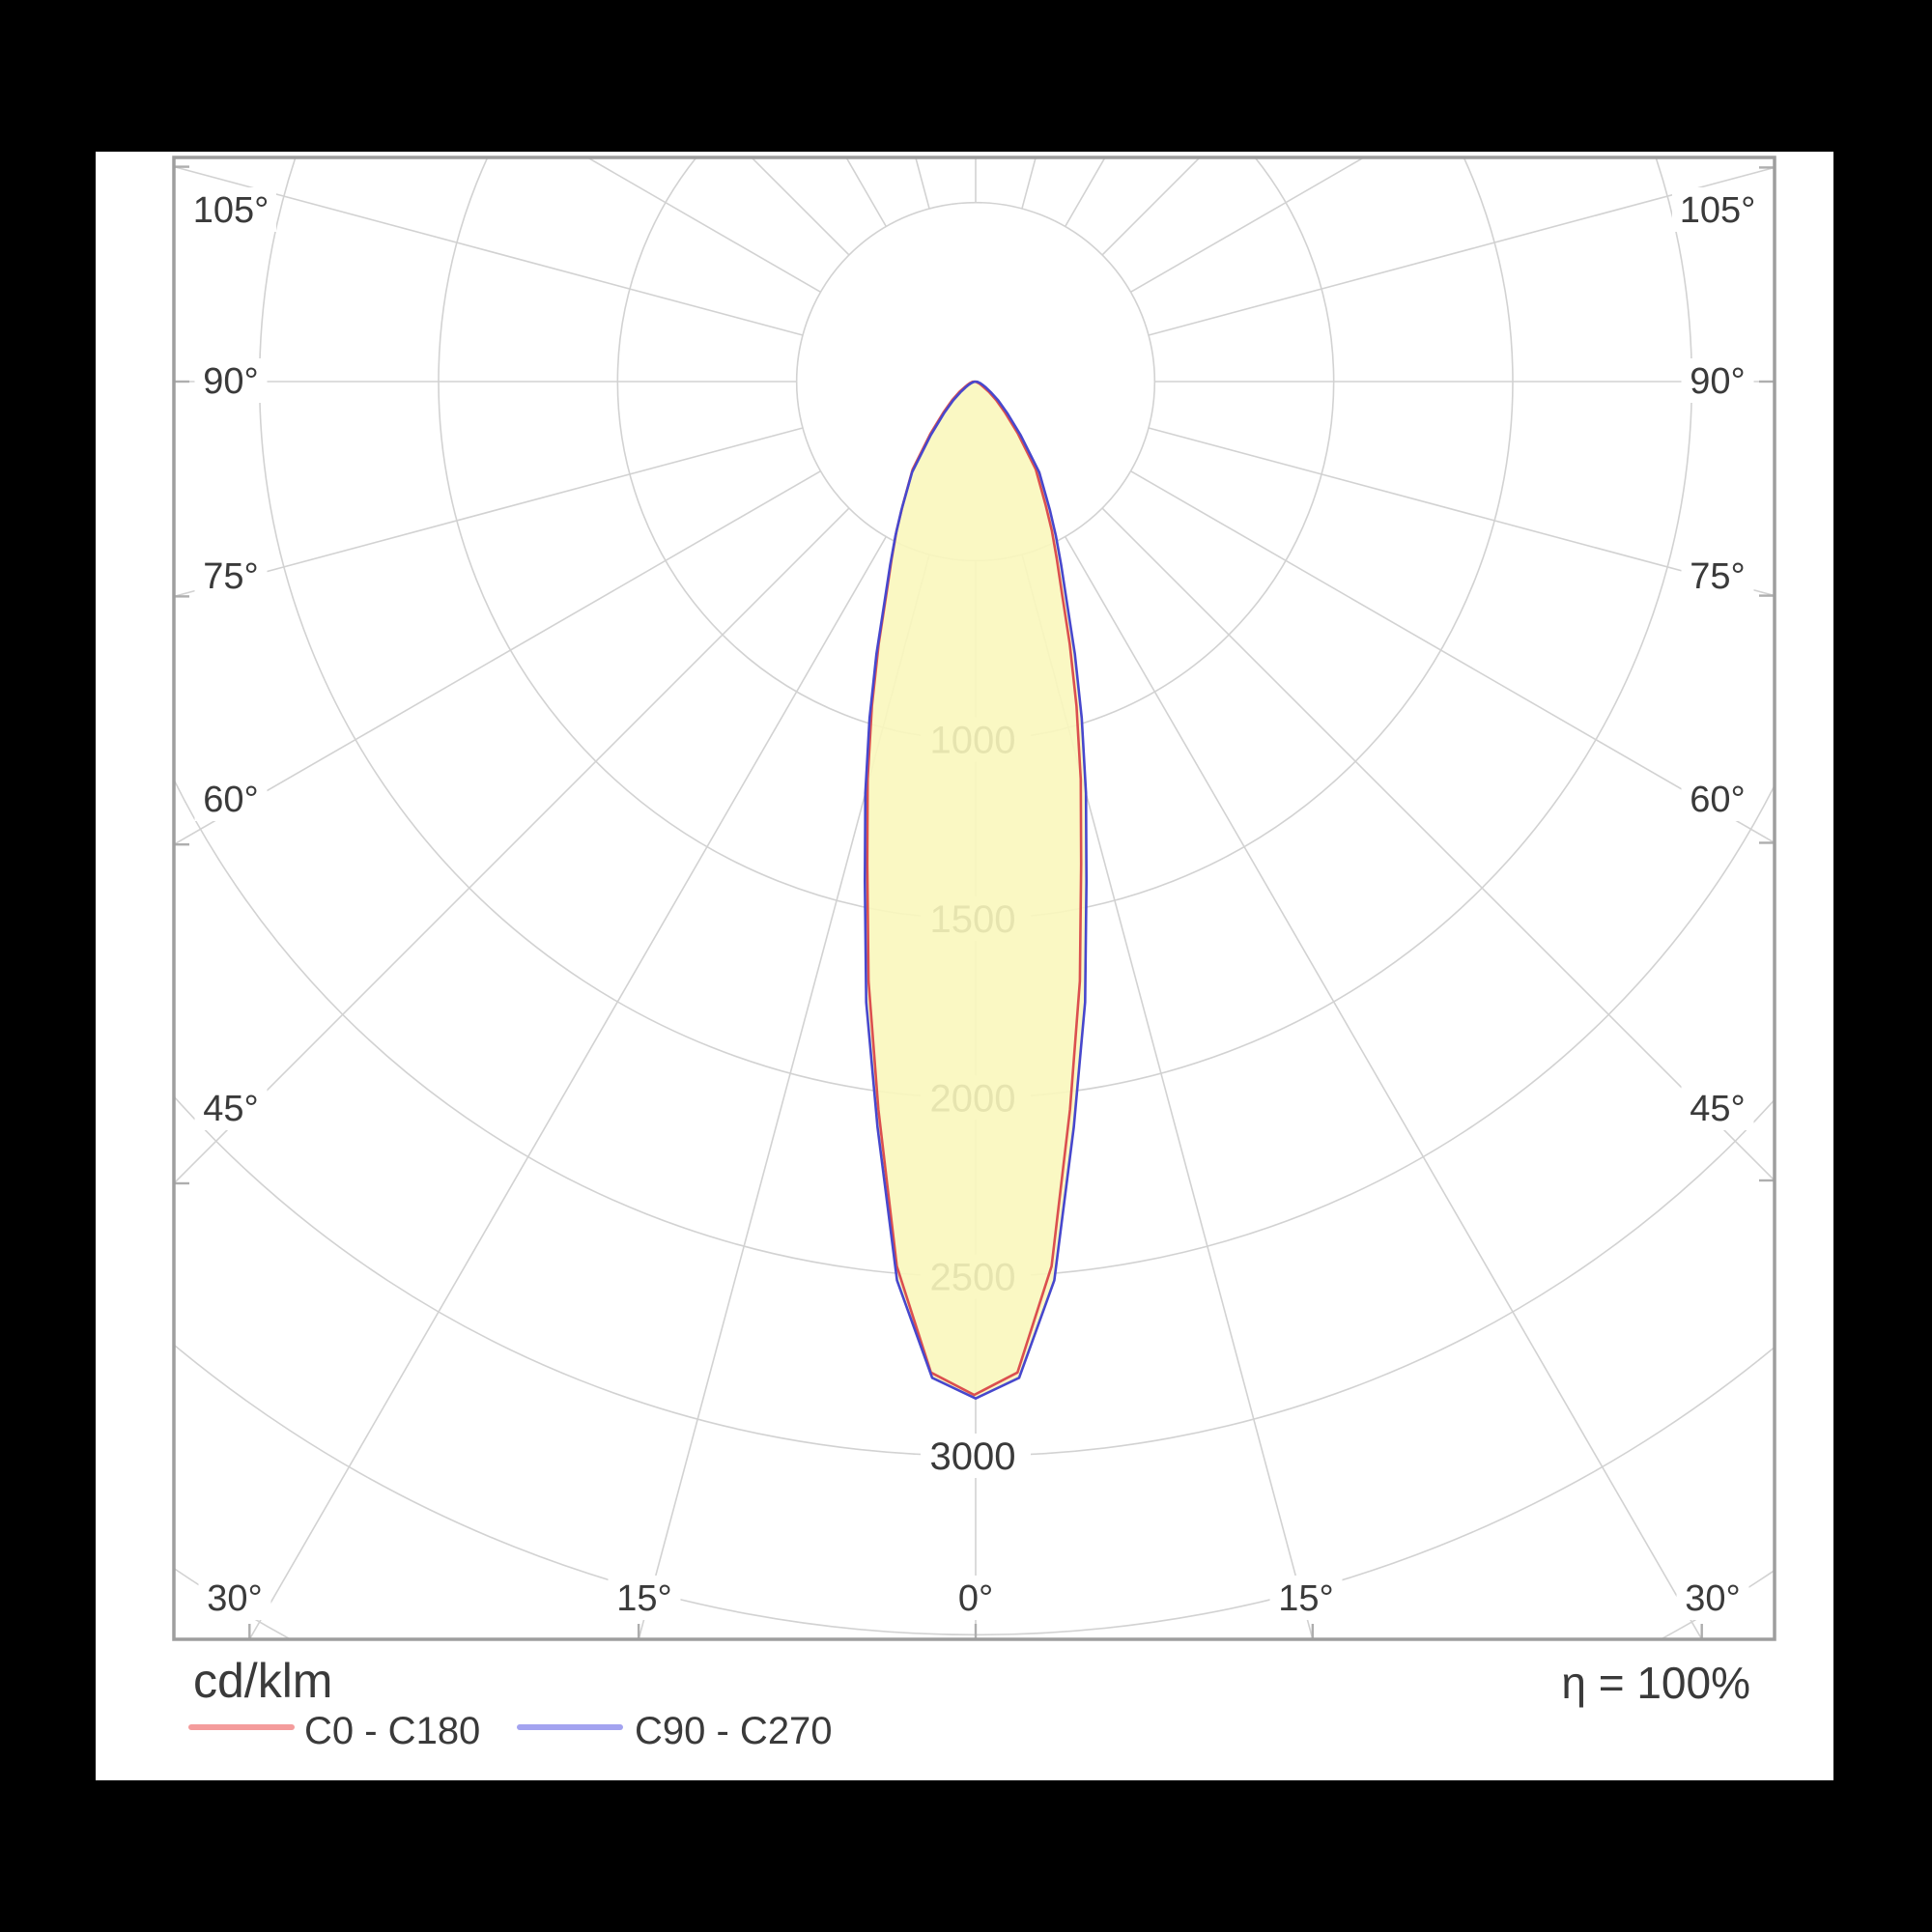  I want to click on unit-label: cd/klm, so click(262, 1681).